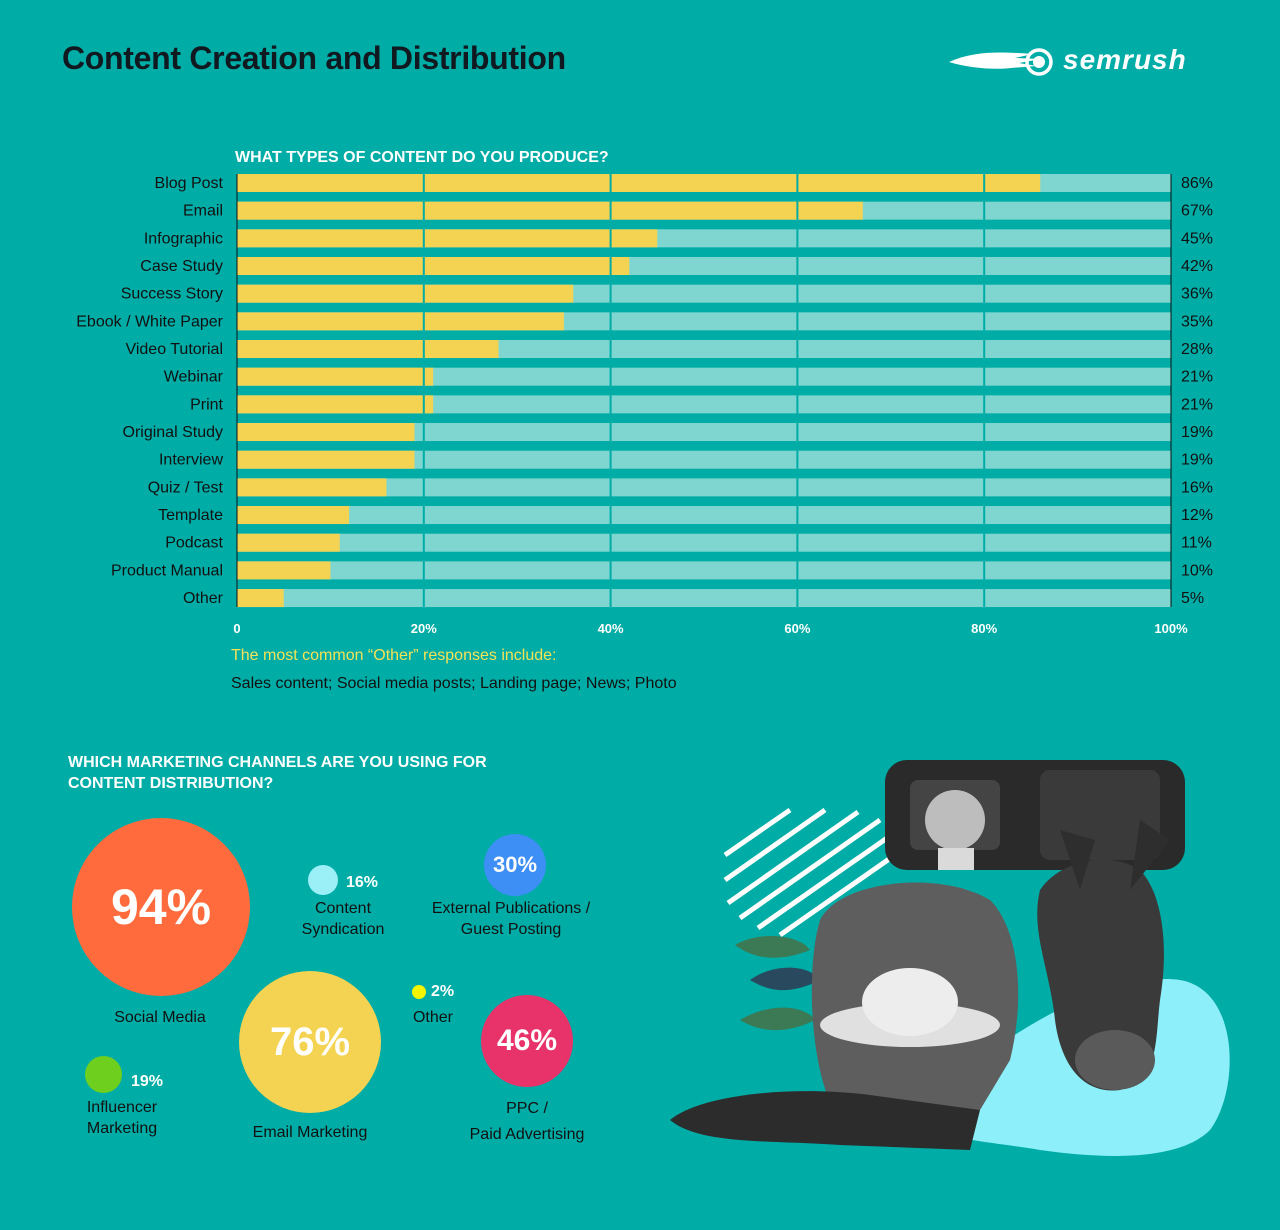 This screenshot has width=1280, height=1230. I want to click on category-label: Product Manual, so click(167, 570).